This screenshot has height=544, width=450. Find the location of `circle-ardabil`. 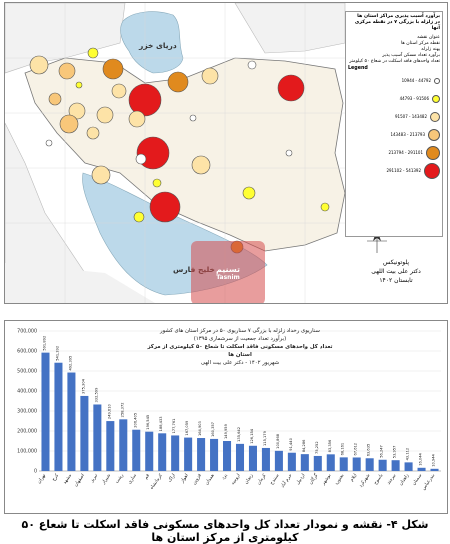

circle-ardabil is located at coordinates (93, 53).